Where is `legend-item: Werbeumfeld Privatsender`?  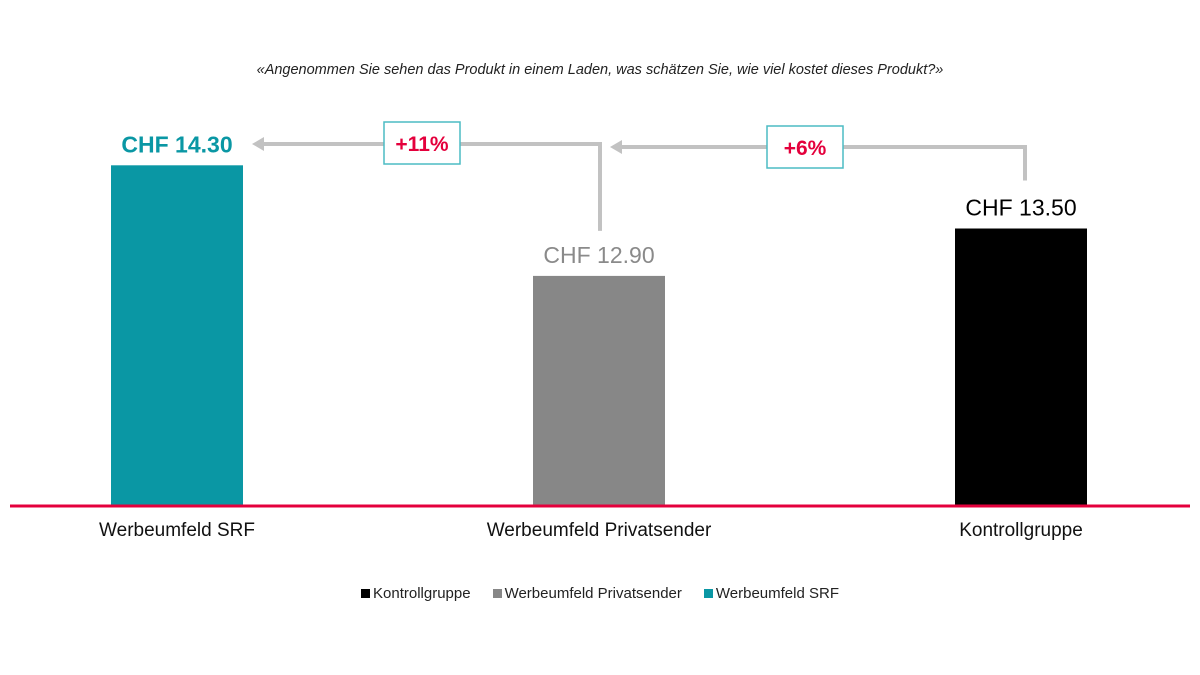 legend-item: Werbeumfeld Privatsender is located at coordinates (587, 593).